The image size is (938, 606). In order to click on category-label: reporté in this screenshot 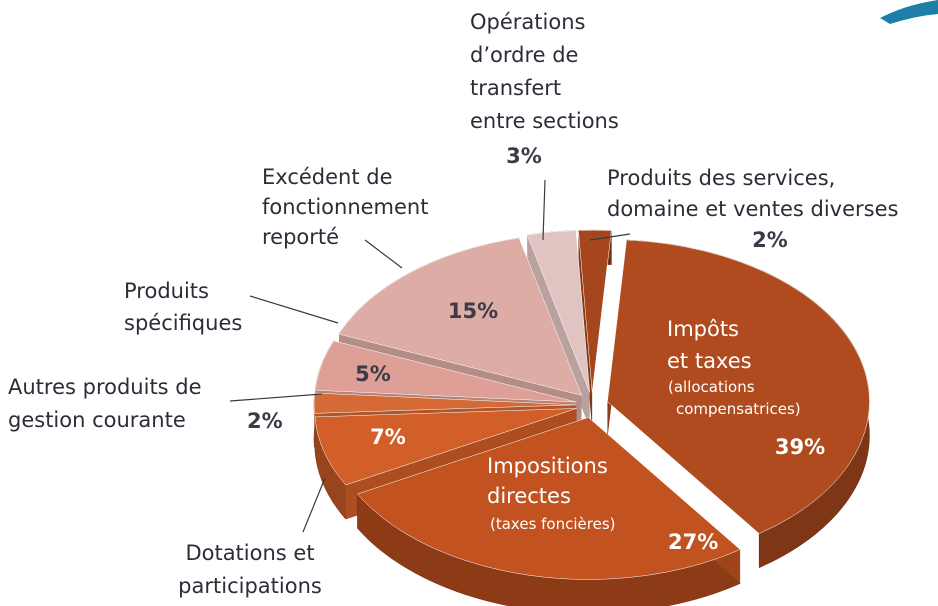, I will do `click(300, 237)`.